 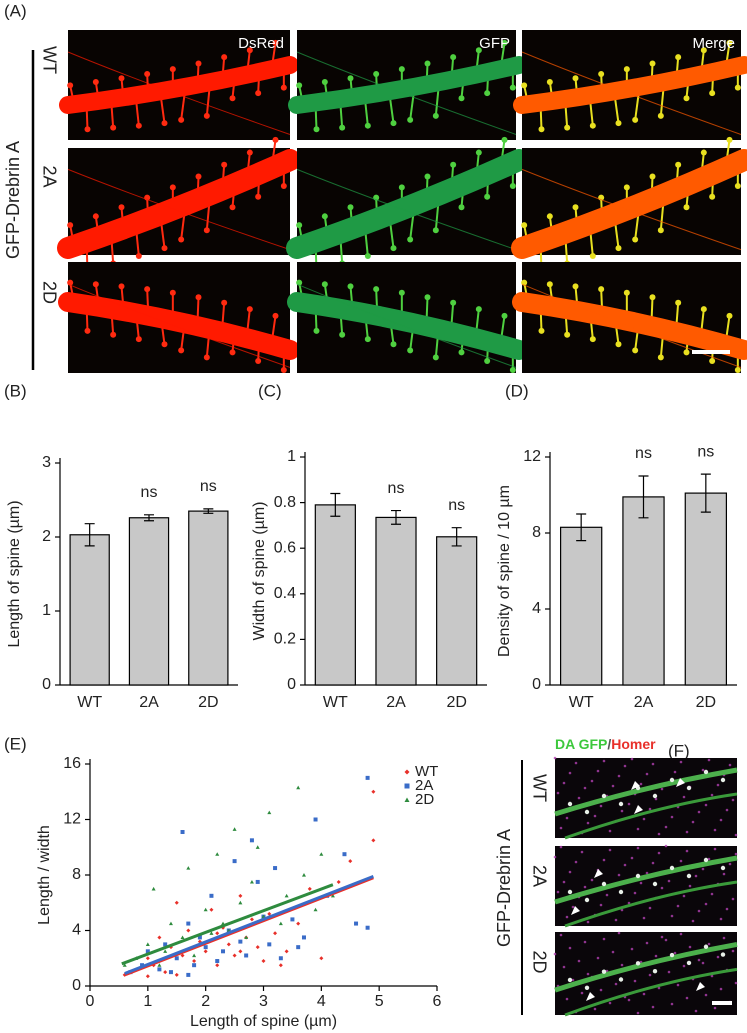 What do you see at coordinates (259, 570) in the screenshot?
I see `y-axis-label: Width of spine (µm)` at bounding box center [259, 570].